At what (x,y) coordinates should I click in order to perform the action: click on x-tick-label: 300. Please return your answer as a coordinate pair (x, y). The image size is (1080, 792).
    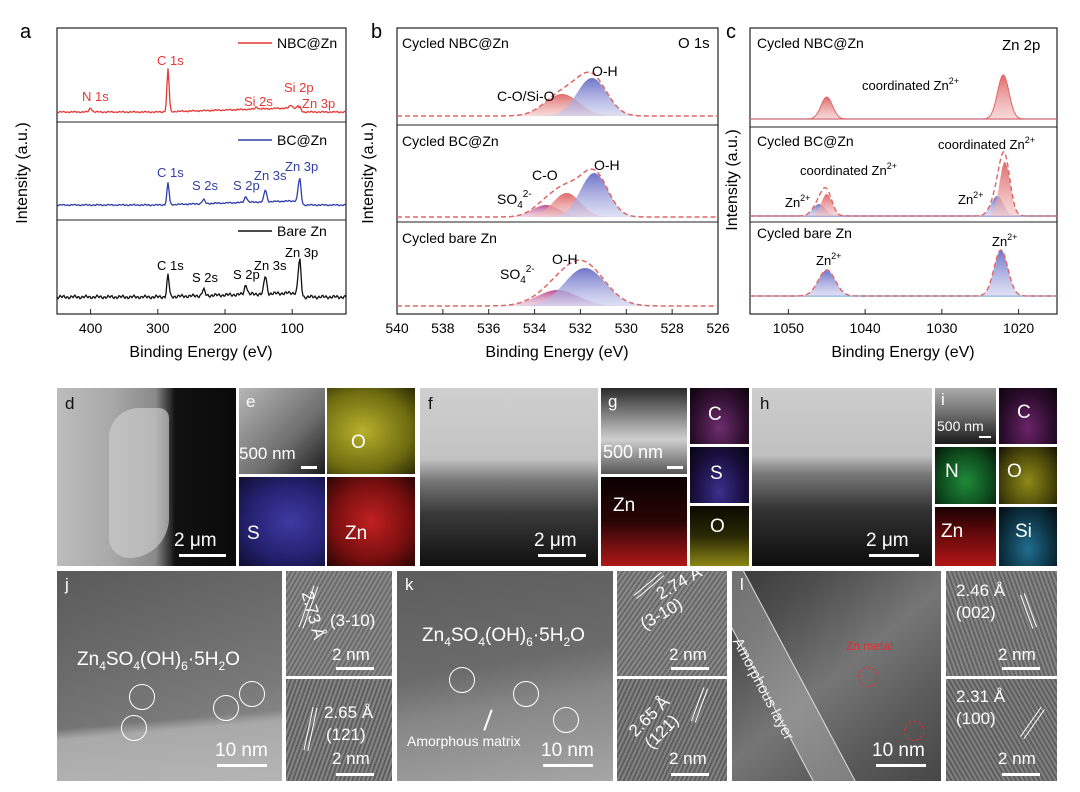
    Looking at the image, I should click on (158, 328).